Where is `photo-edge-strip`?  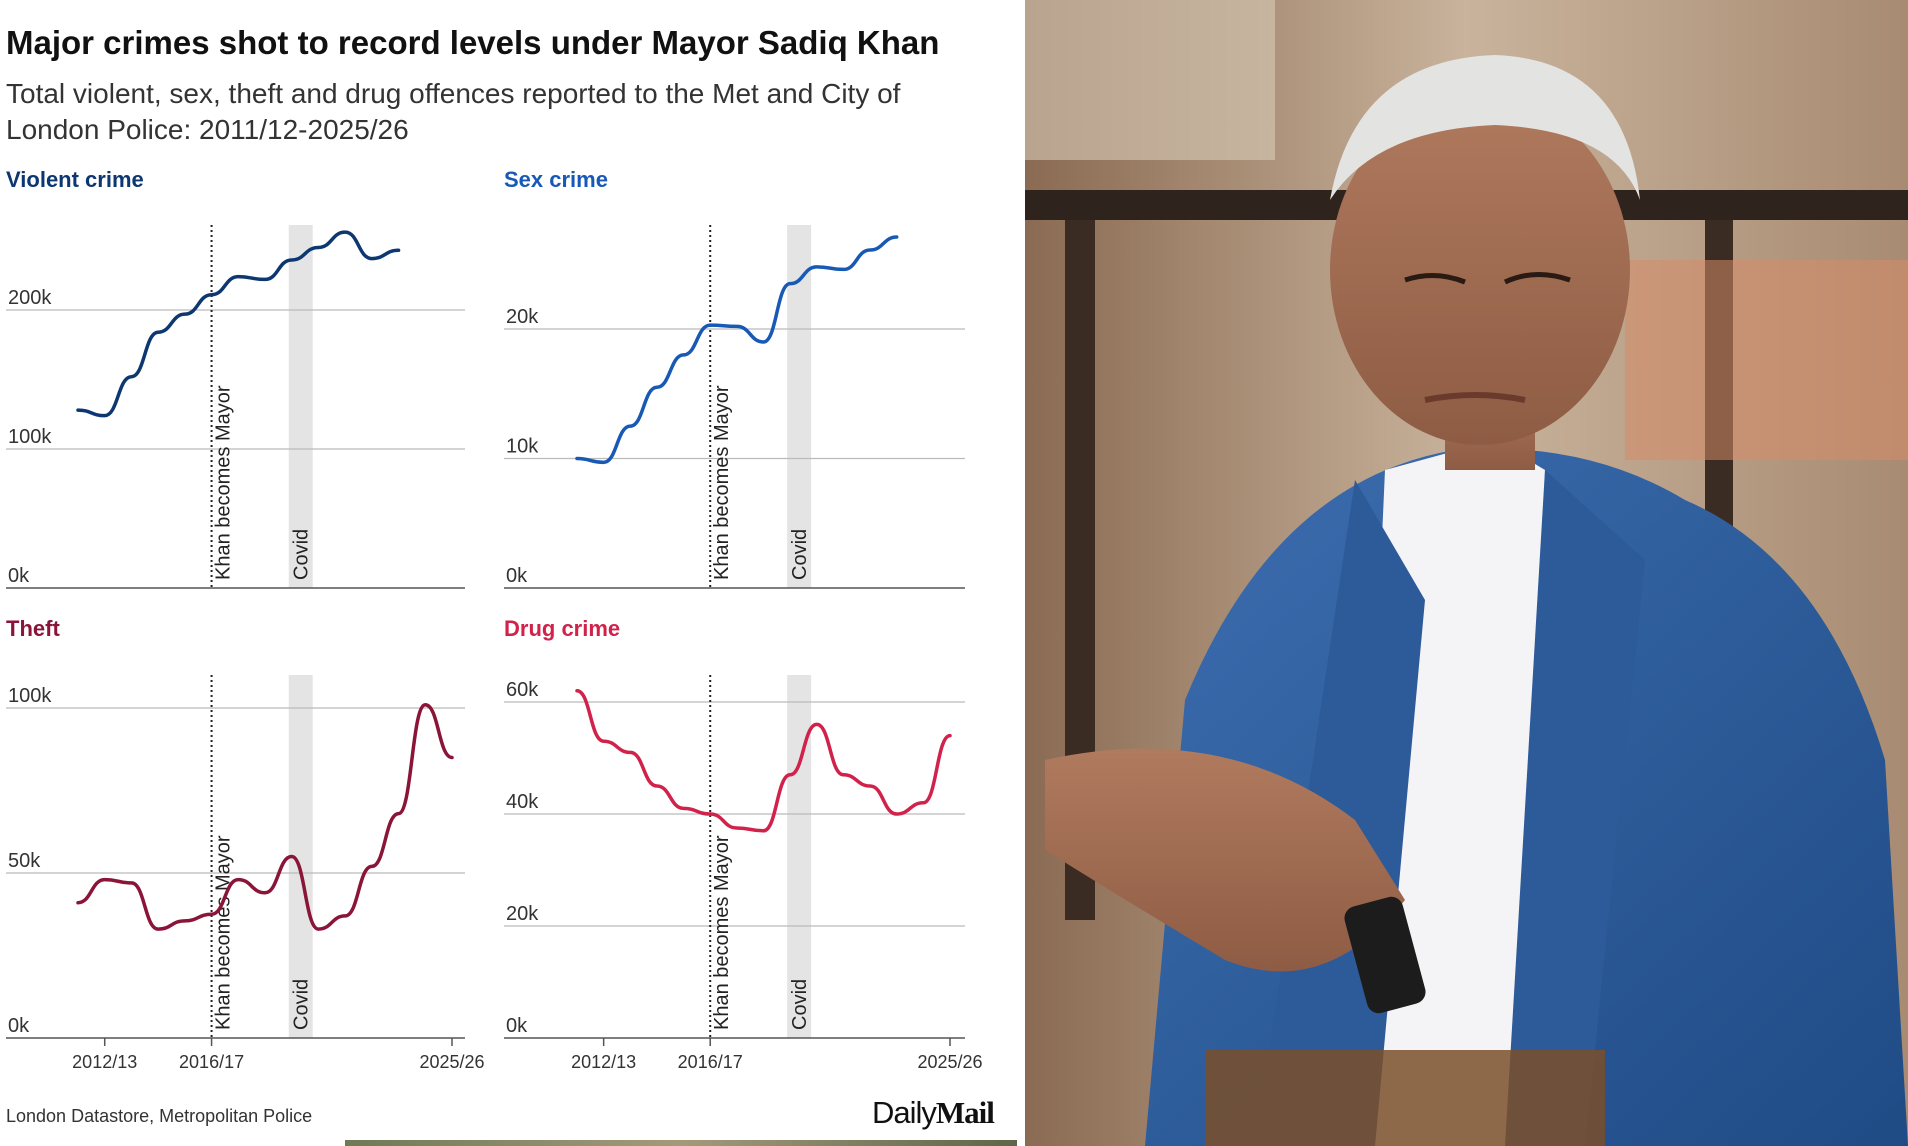 photo-edge-strip is located at coordinates (681, 1143).